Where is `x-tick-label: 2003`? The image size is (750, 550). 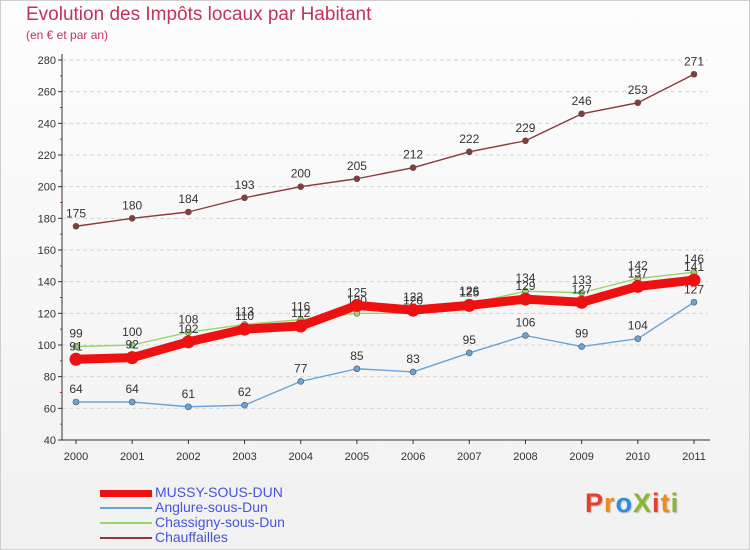
x-tick-label: 2003 is located at coordinates (244, 457).